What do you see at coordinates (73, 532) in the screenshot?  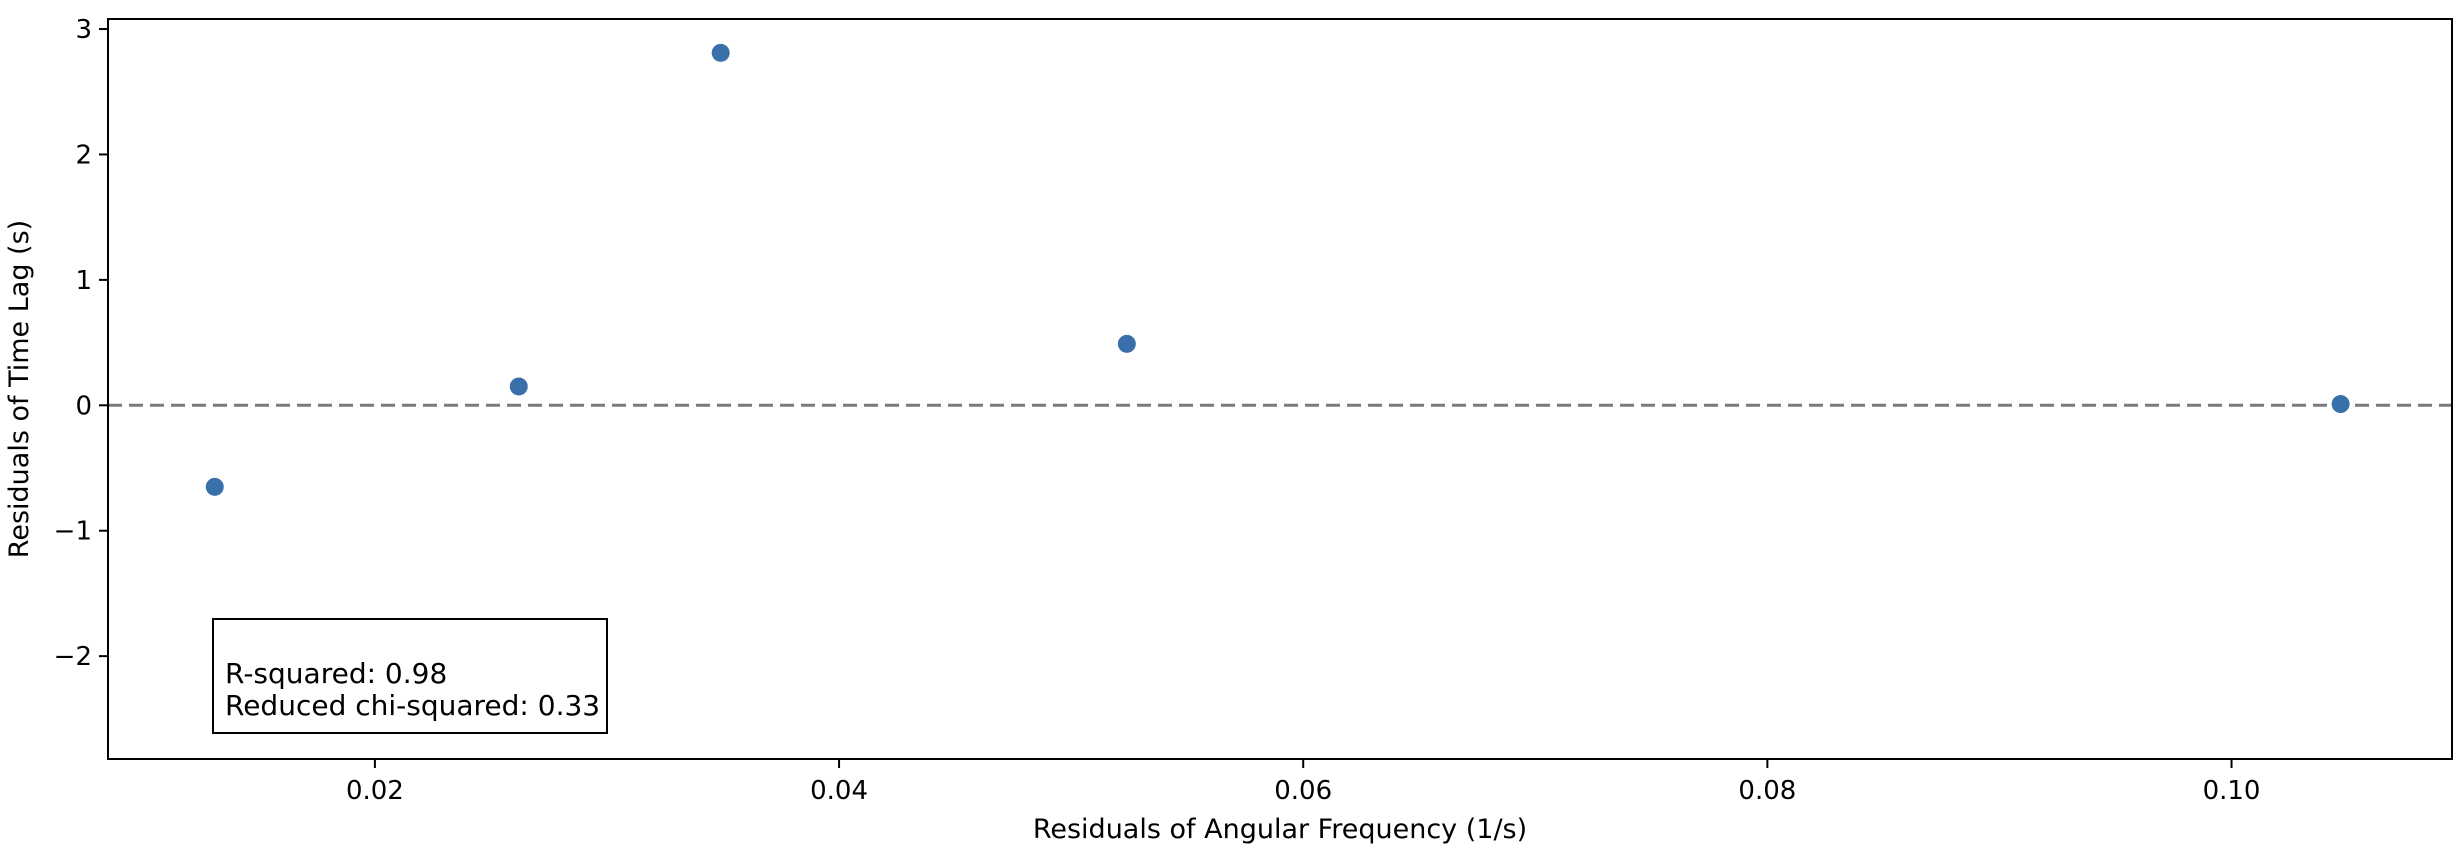 I see `y-tick-label: −1` at bounding box center [73, 532].